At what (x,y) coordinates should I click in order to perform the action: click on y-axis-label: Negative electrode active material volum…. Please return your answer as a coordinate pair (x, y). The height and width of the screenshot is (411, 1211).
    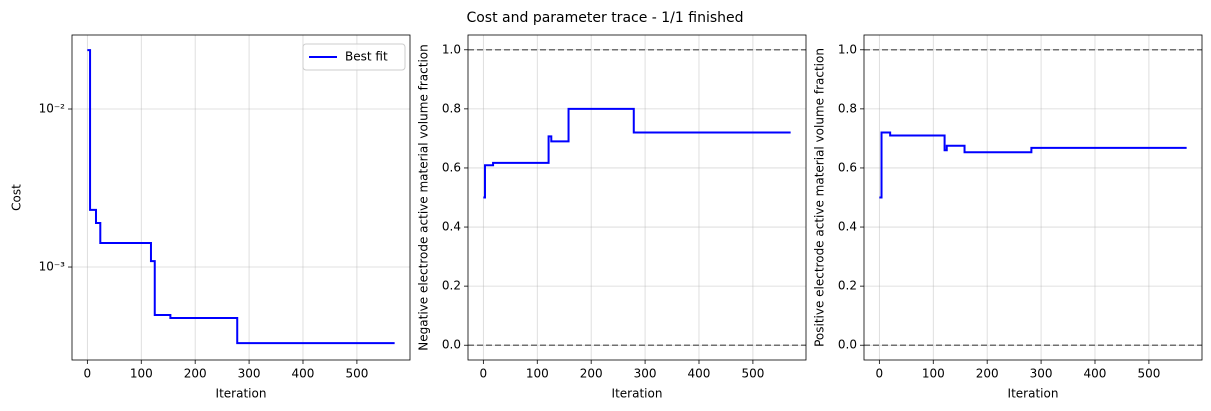
    Looking at the image, I should click on (424, 197).